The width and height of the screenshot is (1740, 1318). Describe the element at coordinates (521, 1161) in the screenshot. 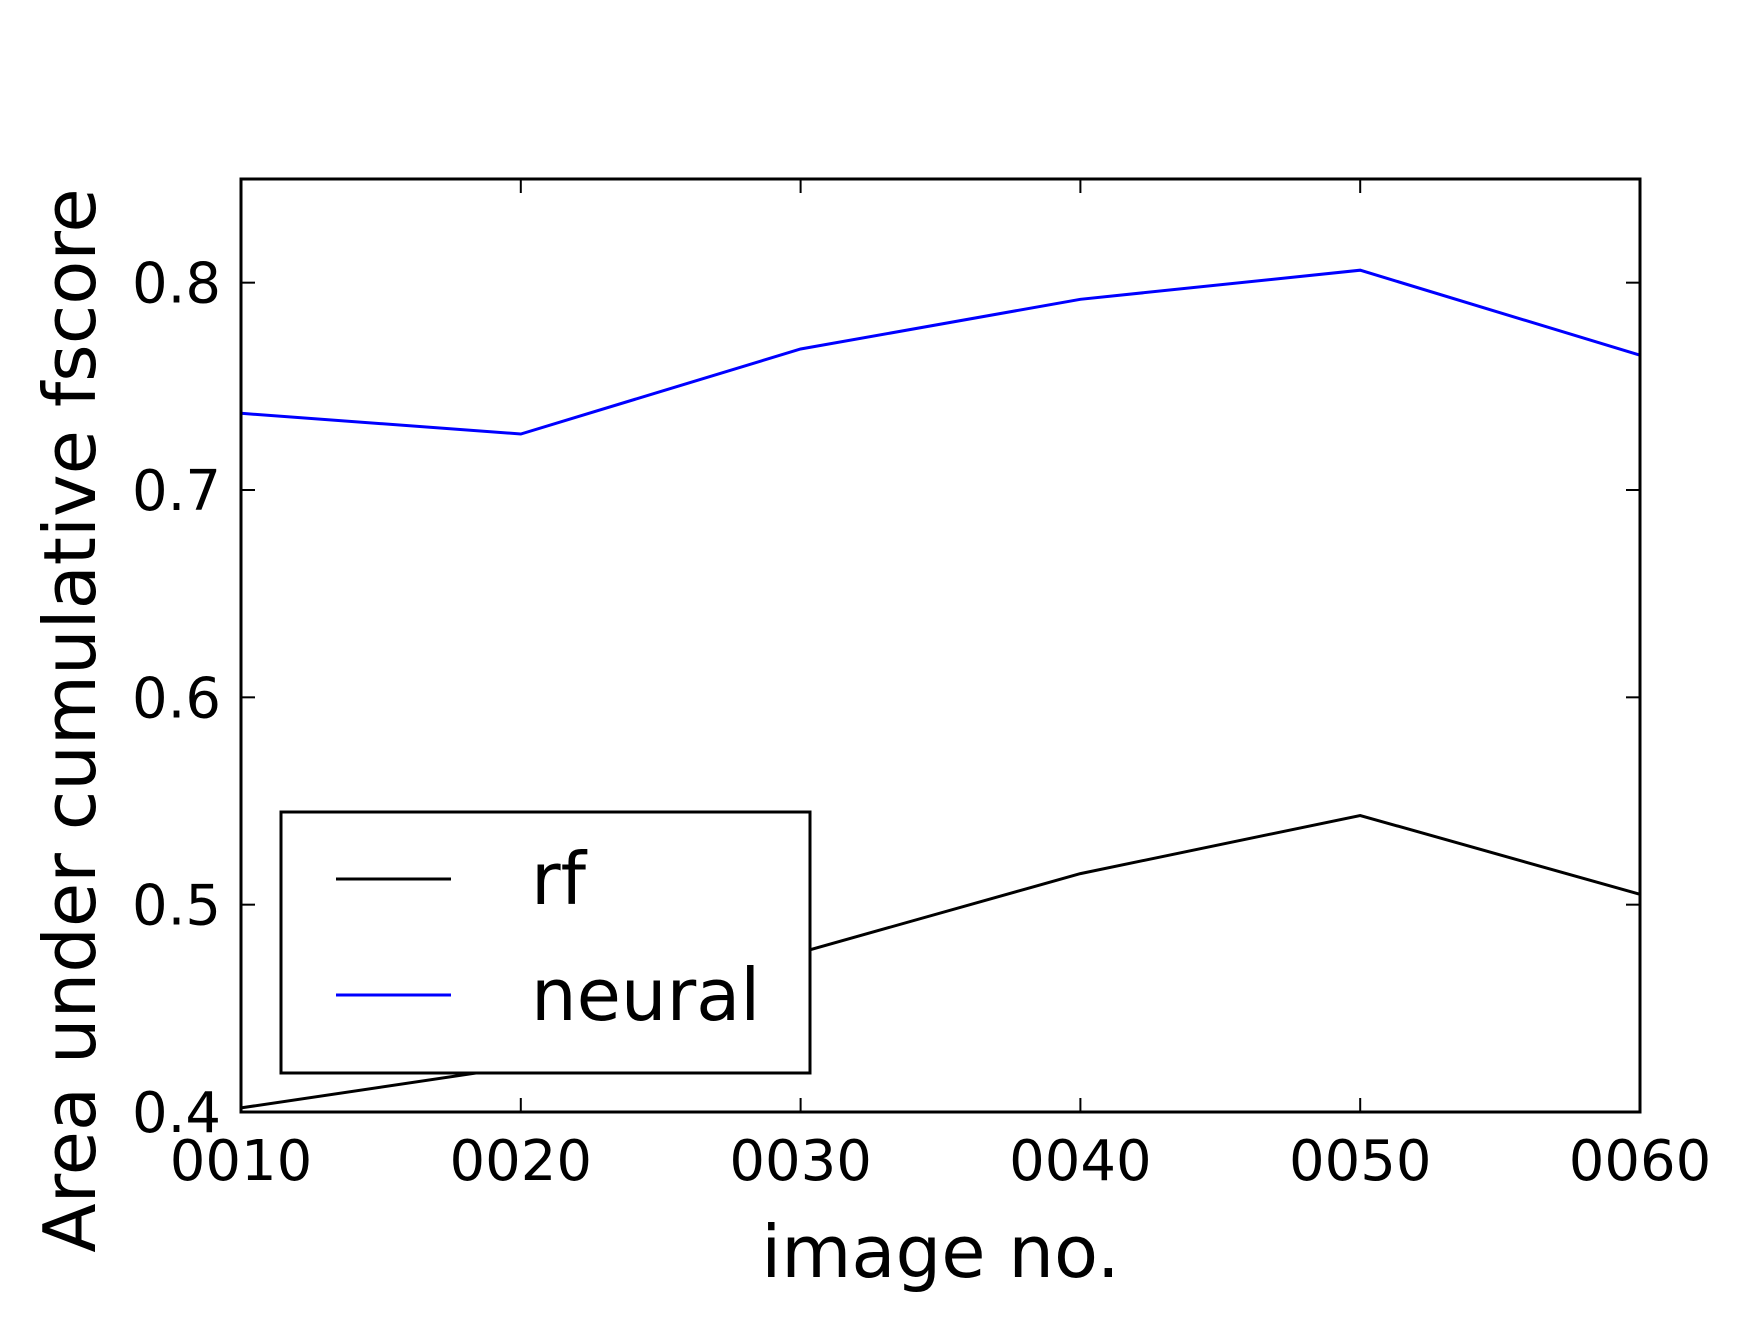

I see `x-tick-label: 0020` at that location.